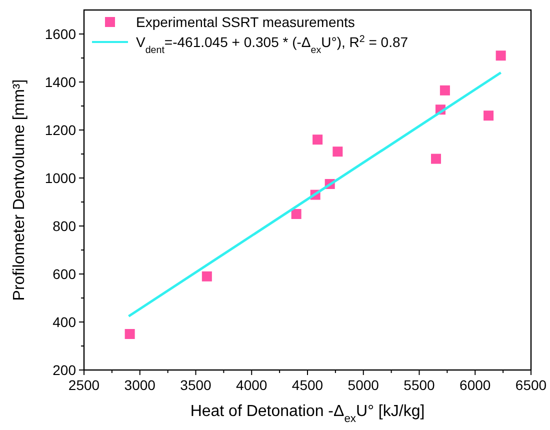  I want to click on y-tick-label: 1200, so click(60, 130).